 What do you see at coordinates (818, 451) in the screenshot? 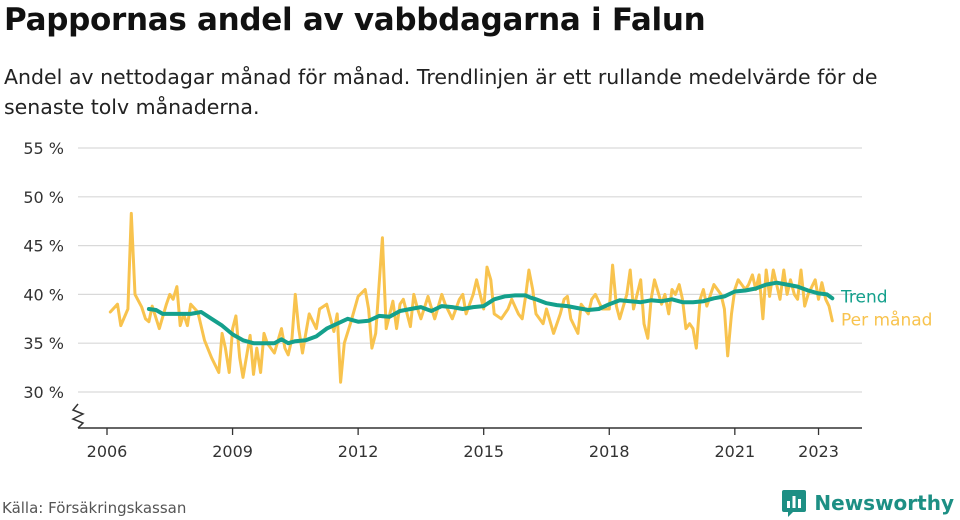
I see `x-tick-label: 2023` at bounding box center [818, 451].